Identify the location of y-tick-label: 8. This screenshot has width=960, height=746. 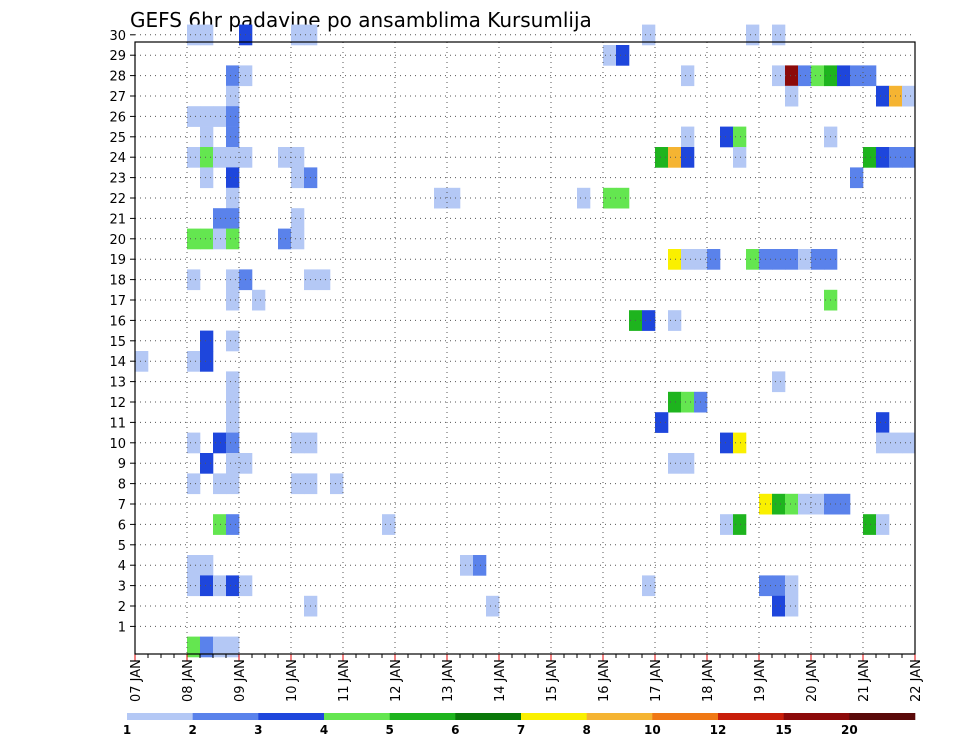
(122, 485).